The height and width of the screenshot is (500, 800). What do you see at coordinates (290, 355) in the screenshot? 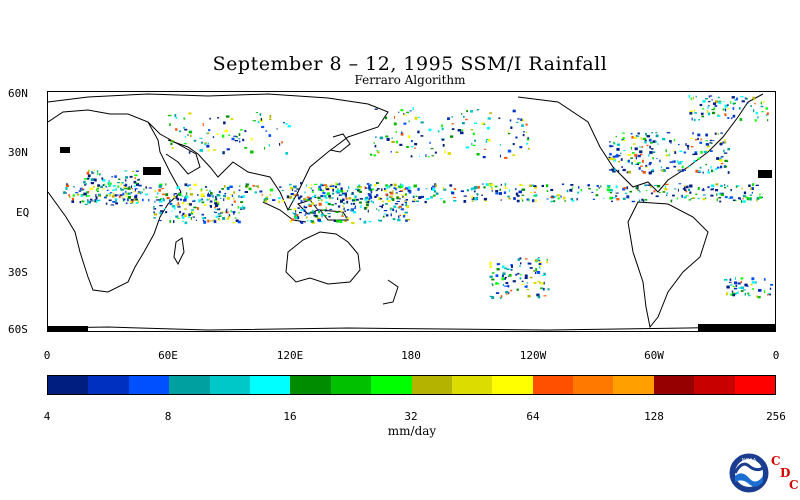
I see `lon-label-120e: 120E` at bounding box center [290, 355].